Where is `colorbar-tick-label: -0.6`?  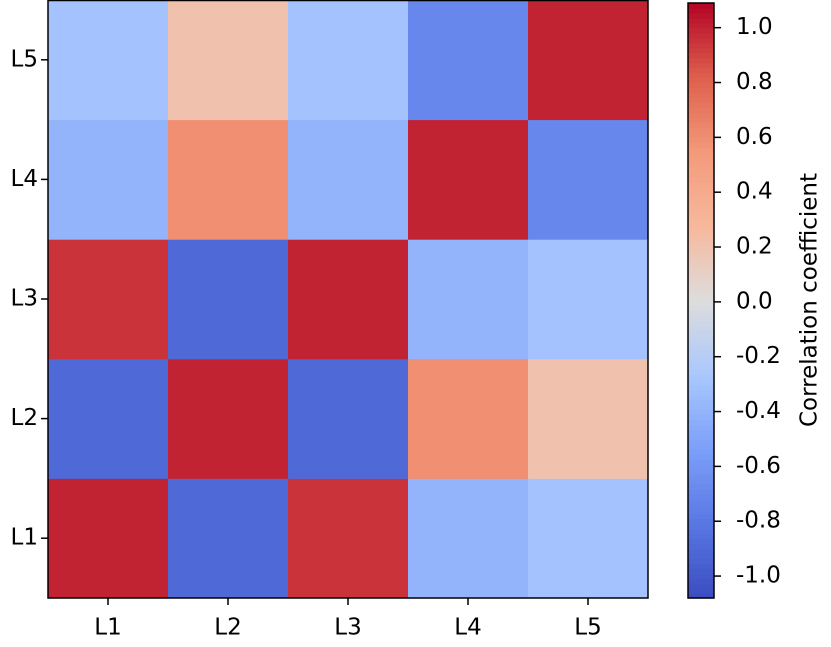
colorbar-tick-label: -0.6 is located at coordinates (758, 466).